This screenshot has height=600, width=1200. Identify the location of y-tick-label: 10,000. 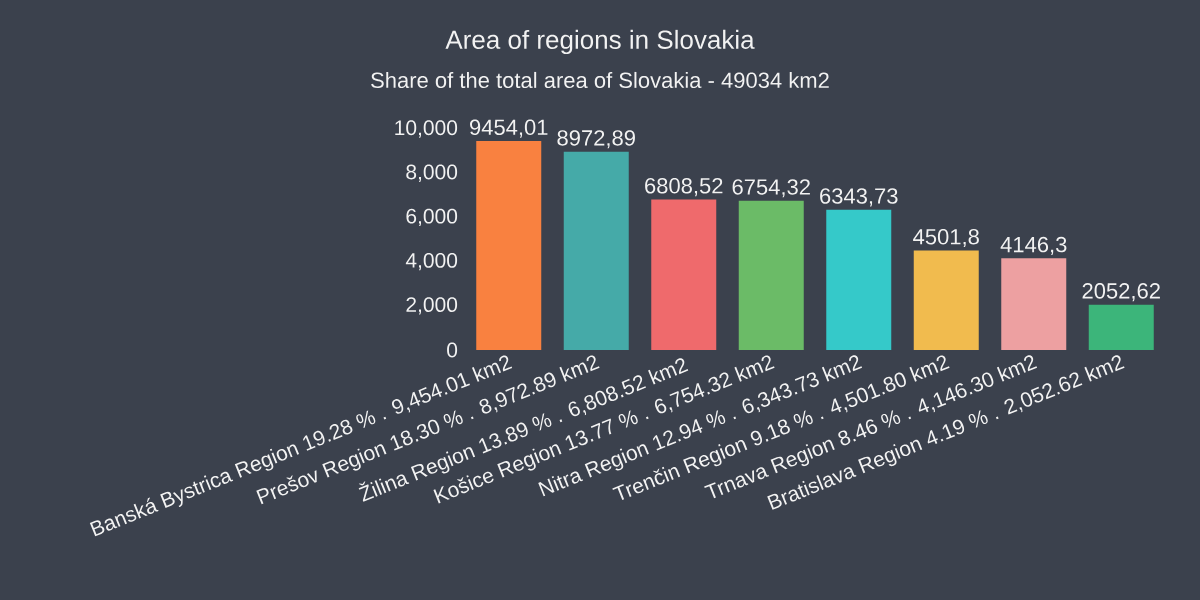
(426, 129).